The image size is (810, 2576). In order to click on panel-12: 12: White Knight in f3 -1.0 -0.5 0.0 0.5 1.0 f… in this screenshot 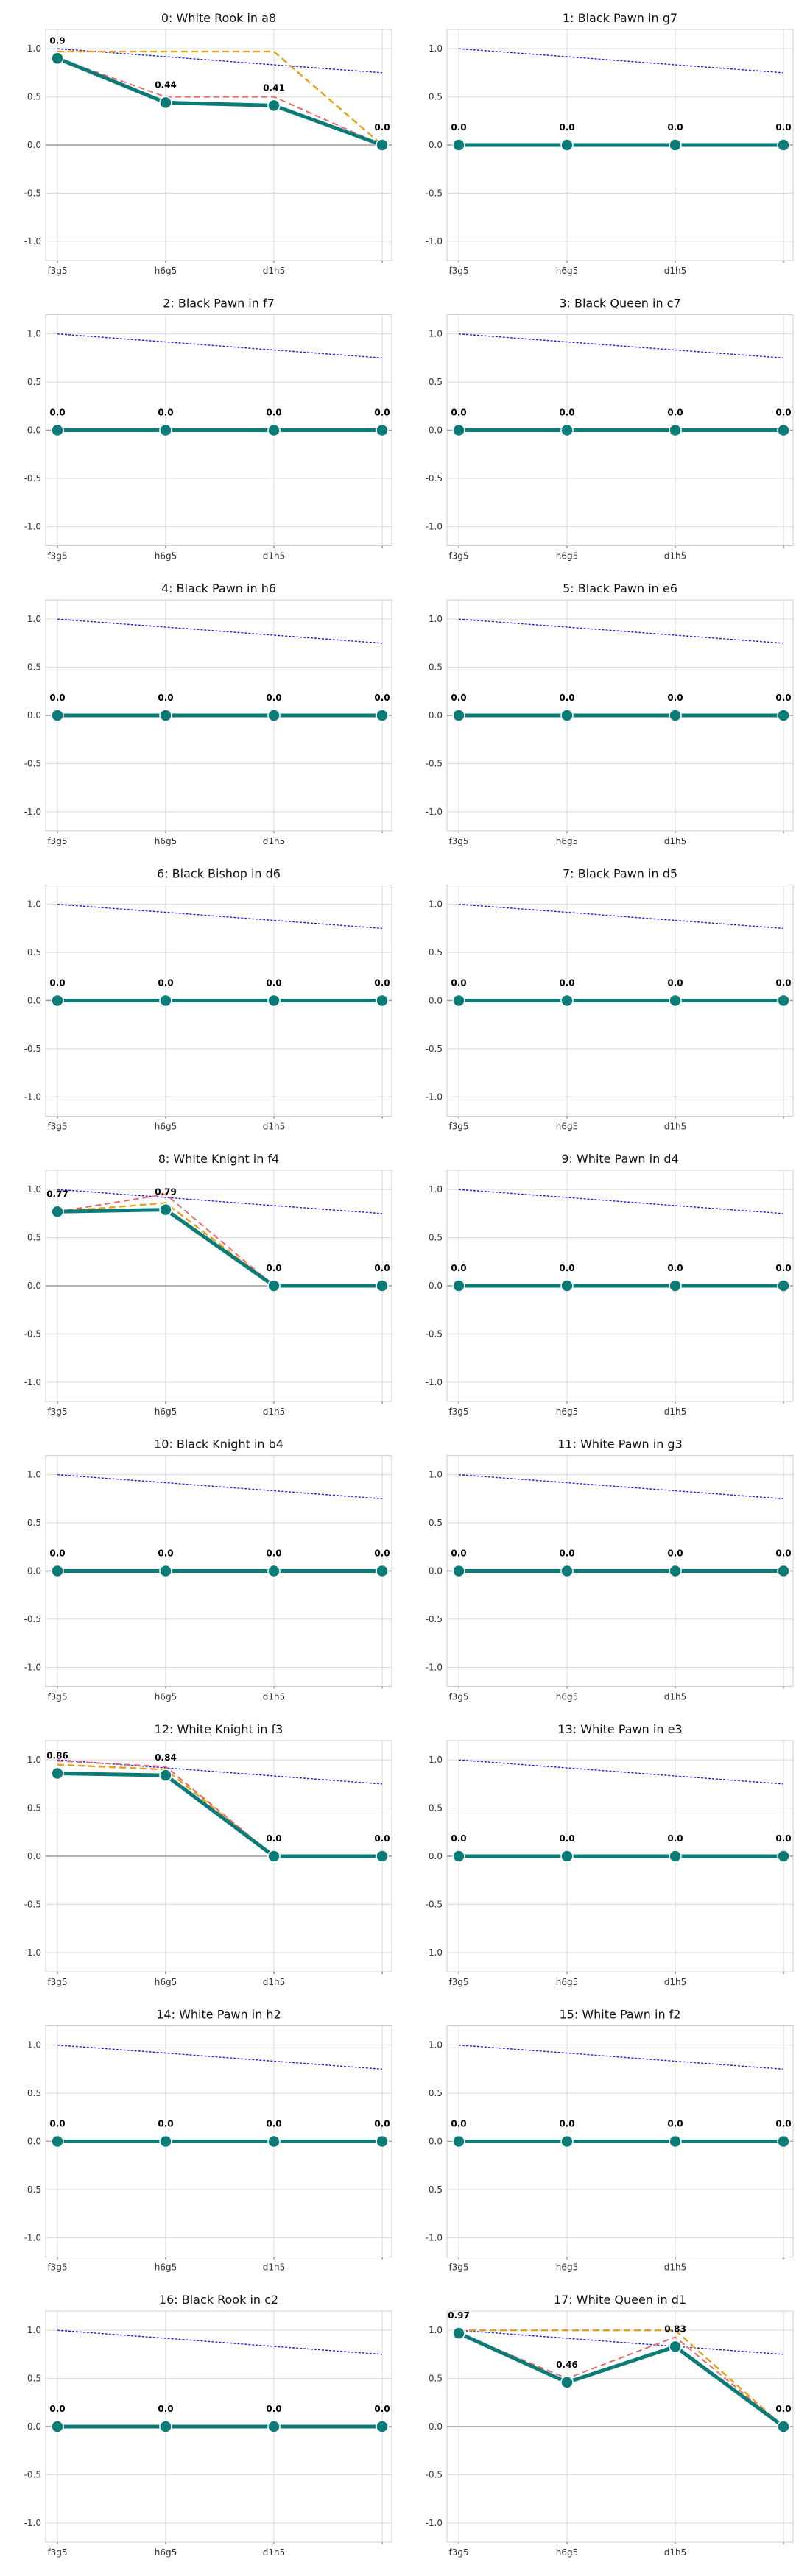, I will do `click(208, 1855)`.